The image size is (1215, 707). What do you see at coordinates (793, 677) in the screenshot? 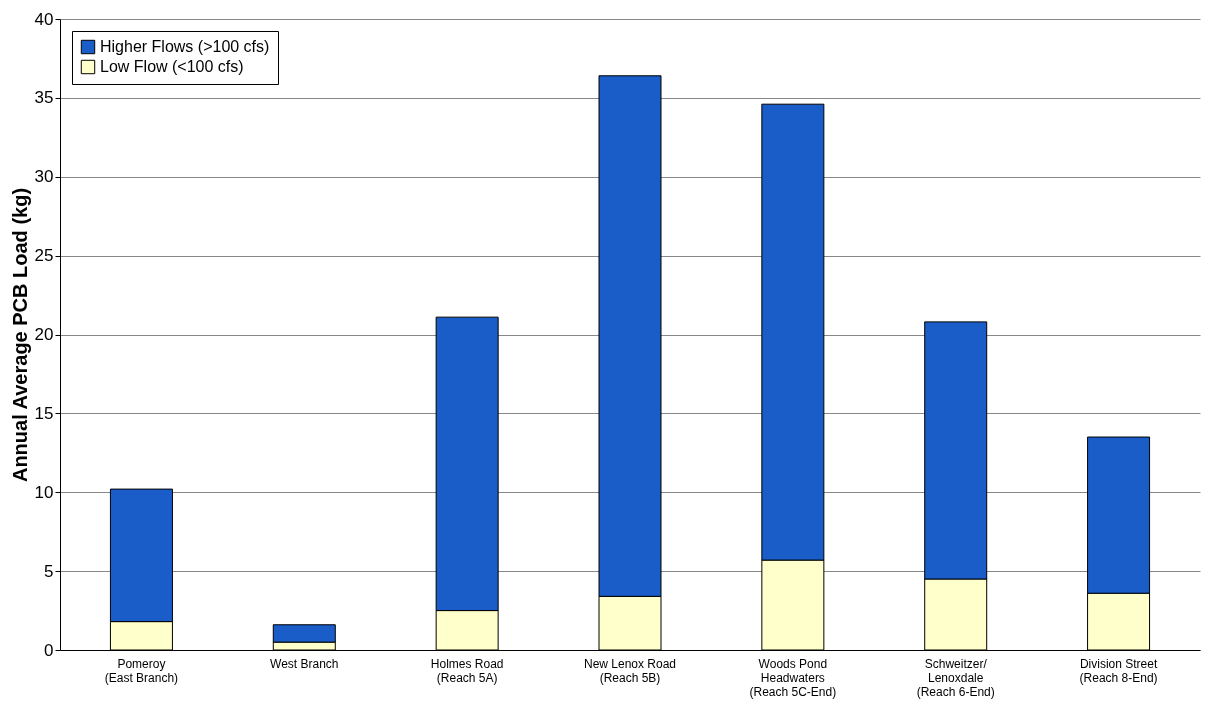
I see `x-tick-label: Woods Pond Headwaters (Reach 5C-End)` at bounding box center [793, 677].